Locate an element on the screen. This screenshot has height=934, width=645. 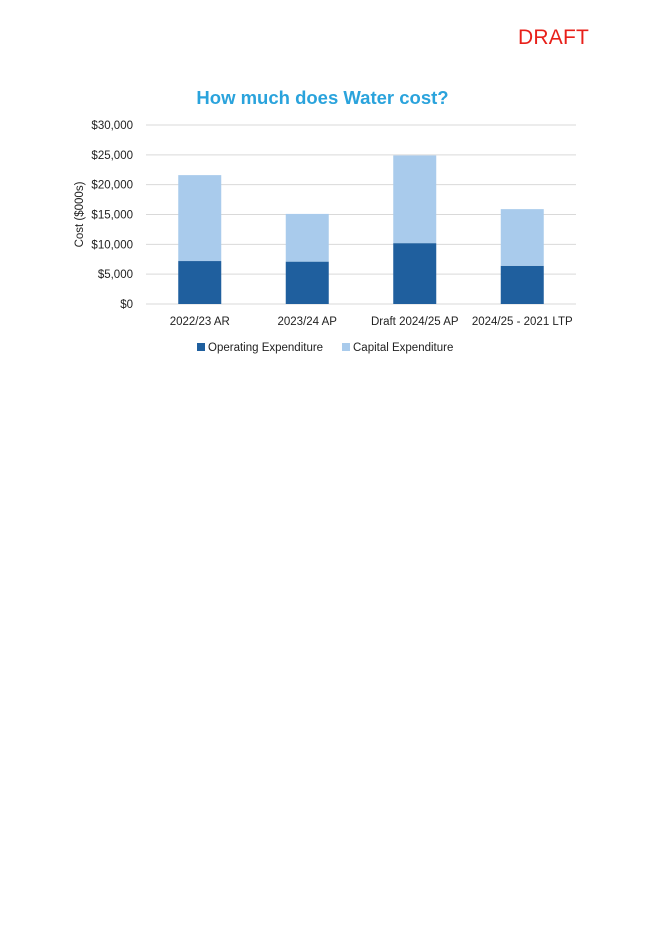
y-tick-label: $25,000 is located at coordinates (112, 156).